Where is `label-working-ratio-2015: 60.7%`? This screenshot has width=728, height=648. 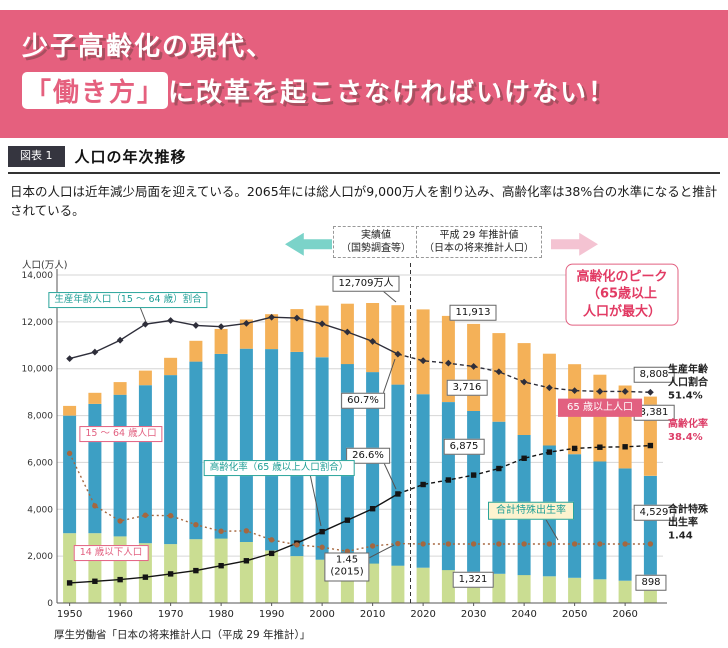
label-working-ratio-2015: 60.7% is located at coordinates (363, 400).